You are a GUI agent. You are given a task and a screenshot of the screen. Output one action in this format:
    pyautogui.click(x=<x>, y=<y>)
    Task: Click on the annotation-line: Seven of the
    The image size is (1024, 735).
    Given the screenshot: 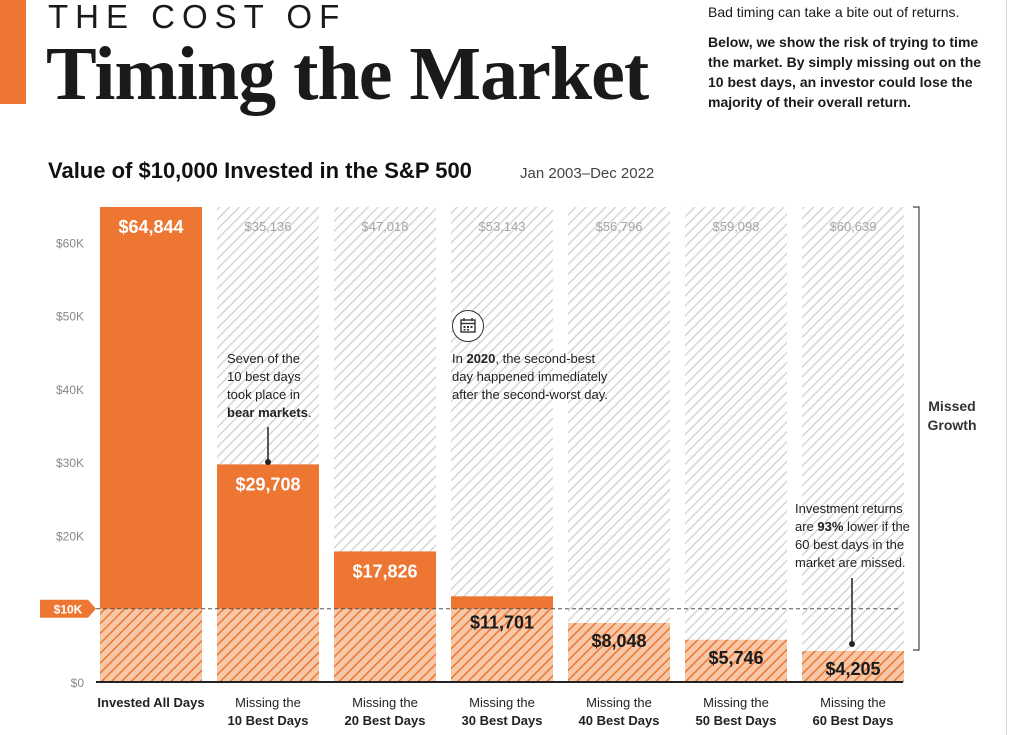 What is the action you would take?
    pyautogui.click(x=263, y=358)
    